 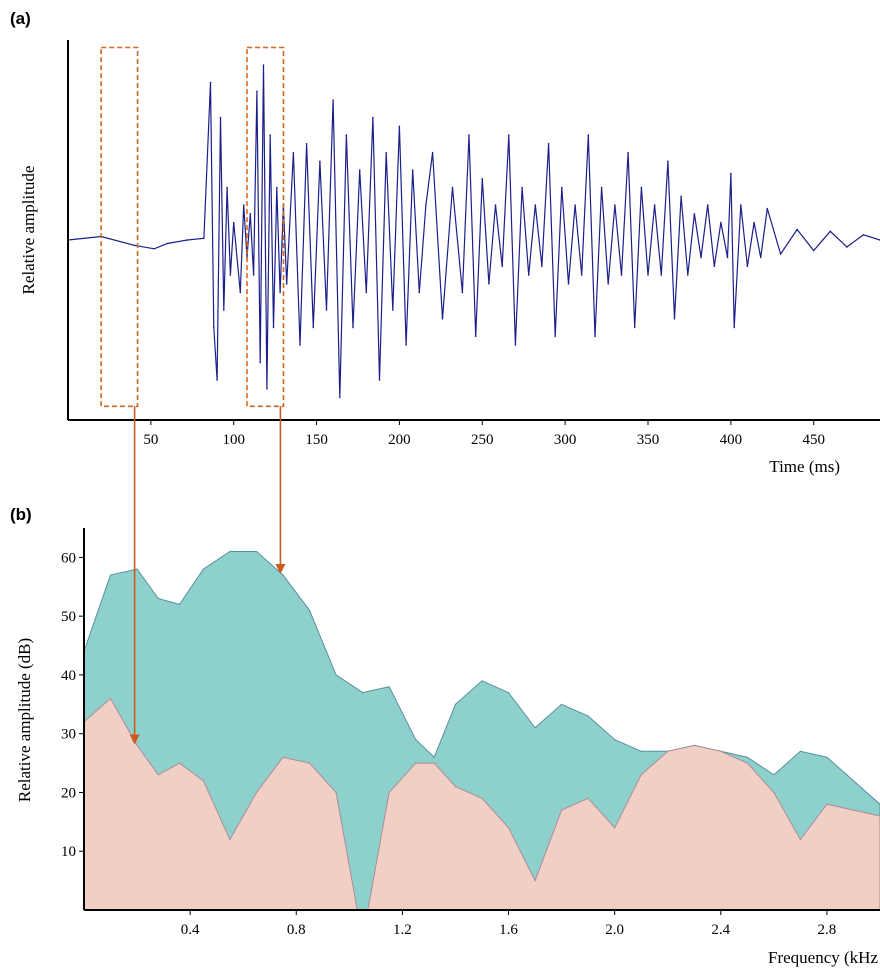 What do you see at coordinates (68, 852) in the screenshot?
I see `spectrum-y-tick-label: 10` at bounding box center [68, 852].